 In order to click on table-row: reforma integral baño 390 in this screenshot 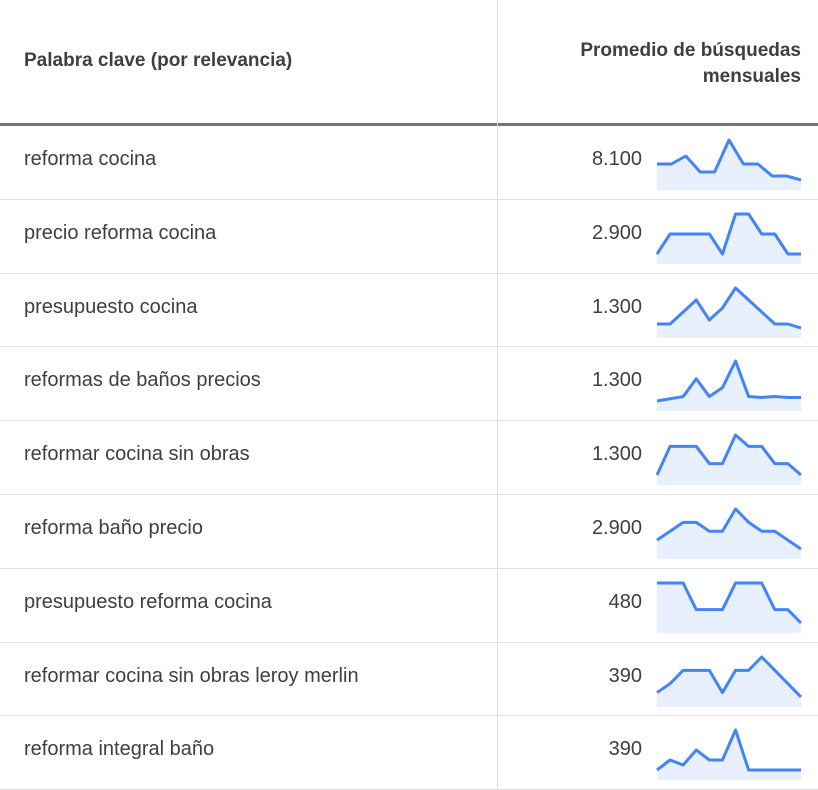, I will do `click(409, 753)`.